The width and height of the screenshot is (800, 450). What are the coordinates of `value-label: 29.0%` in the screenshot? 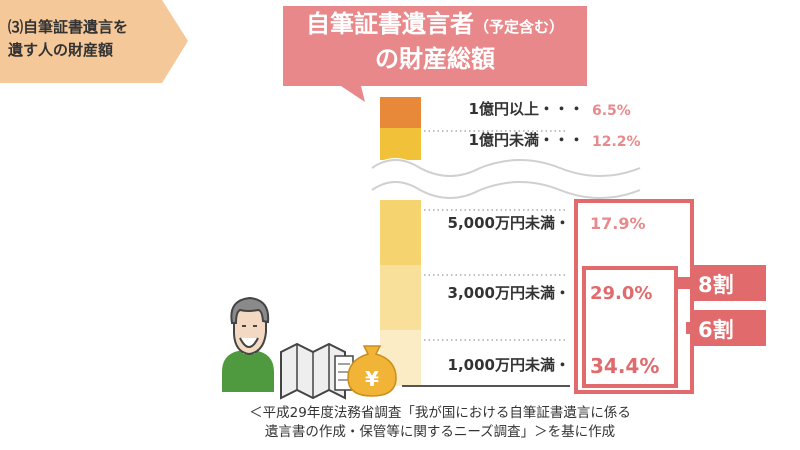 It's located at (621, 293).